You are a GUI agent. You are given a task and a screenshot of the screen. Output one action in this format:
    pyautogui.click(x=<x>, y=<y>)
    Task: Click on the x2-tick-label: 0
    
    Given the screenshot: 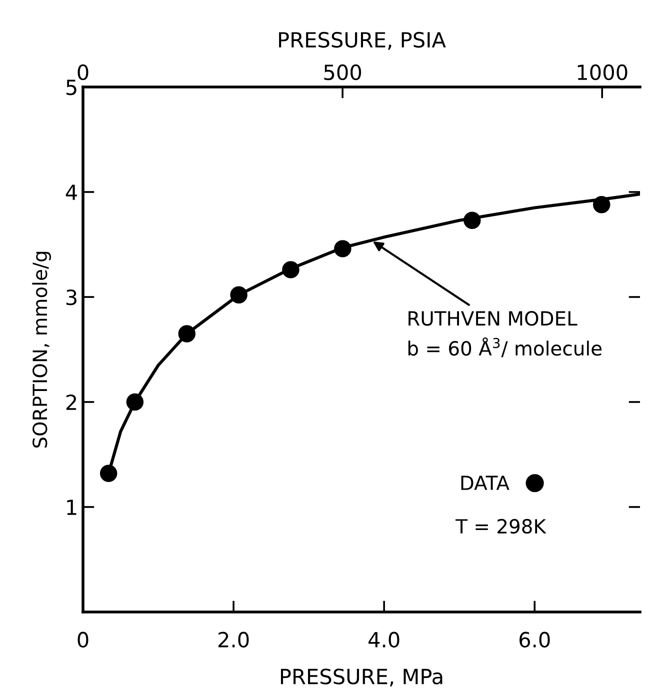 What is the action you would take?
    pyautogui.click(x=83, y=72)
    